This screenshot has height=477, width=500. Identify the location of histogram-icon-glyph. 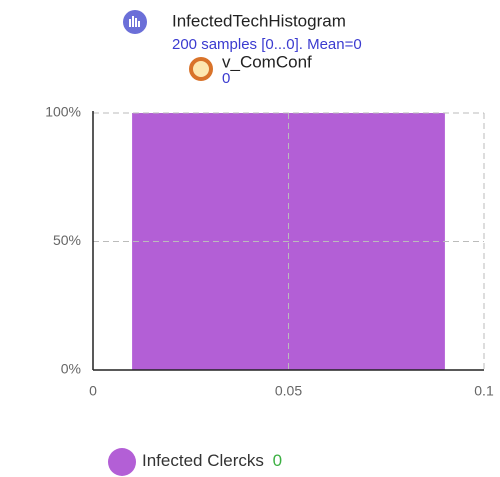
(134, 21).